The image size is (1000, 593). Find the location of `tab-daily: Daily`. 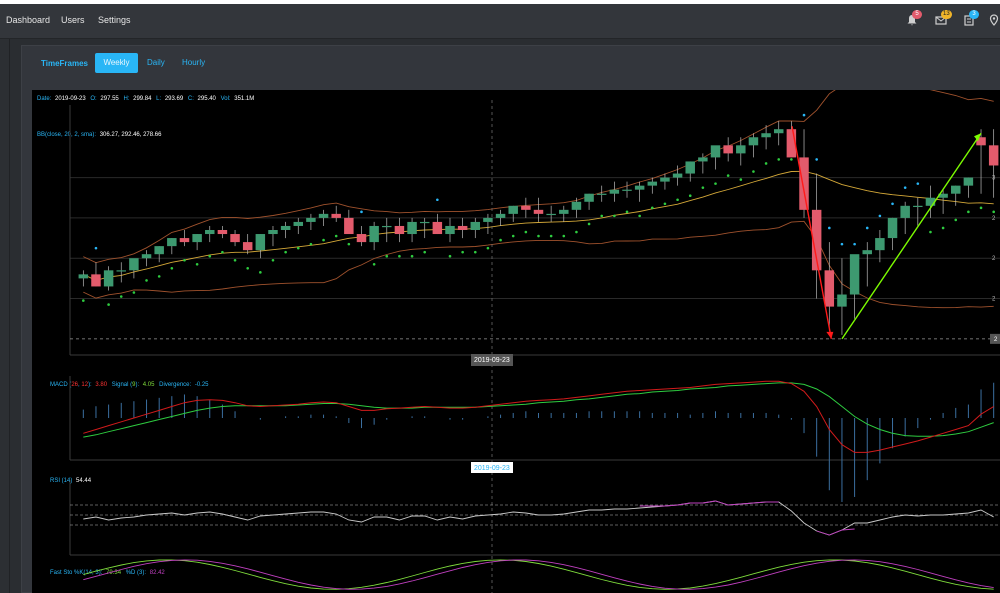

tab-daily: Daily is located at coordinates (156, 62).